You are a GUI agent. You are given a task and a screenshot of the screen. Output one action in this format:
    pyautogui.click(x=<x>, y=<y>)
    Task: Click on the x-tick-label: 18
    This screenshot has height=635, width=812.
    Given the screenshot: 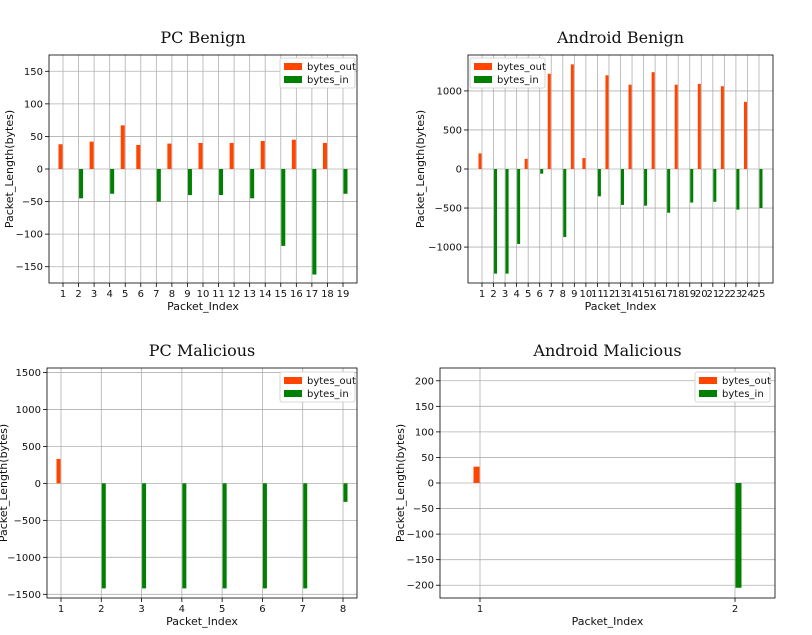 What is the action you would take?
    pyautogui.click(x=327, y=294)
    